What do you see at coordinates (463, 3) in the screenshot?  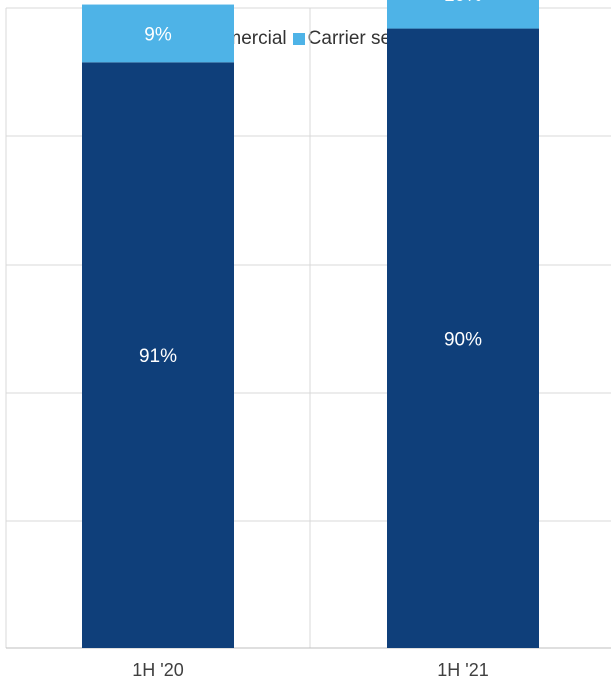 I see `segment-label-carrier-services-1: 10%` at bounding box center [463, 3].